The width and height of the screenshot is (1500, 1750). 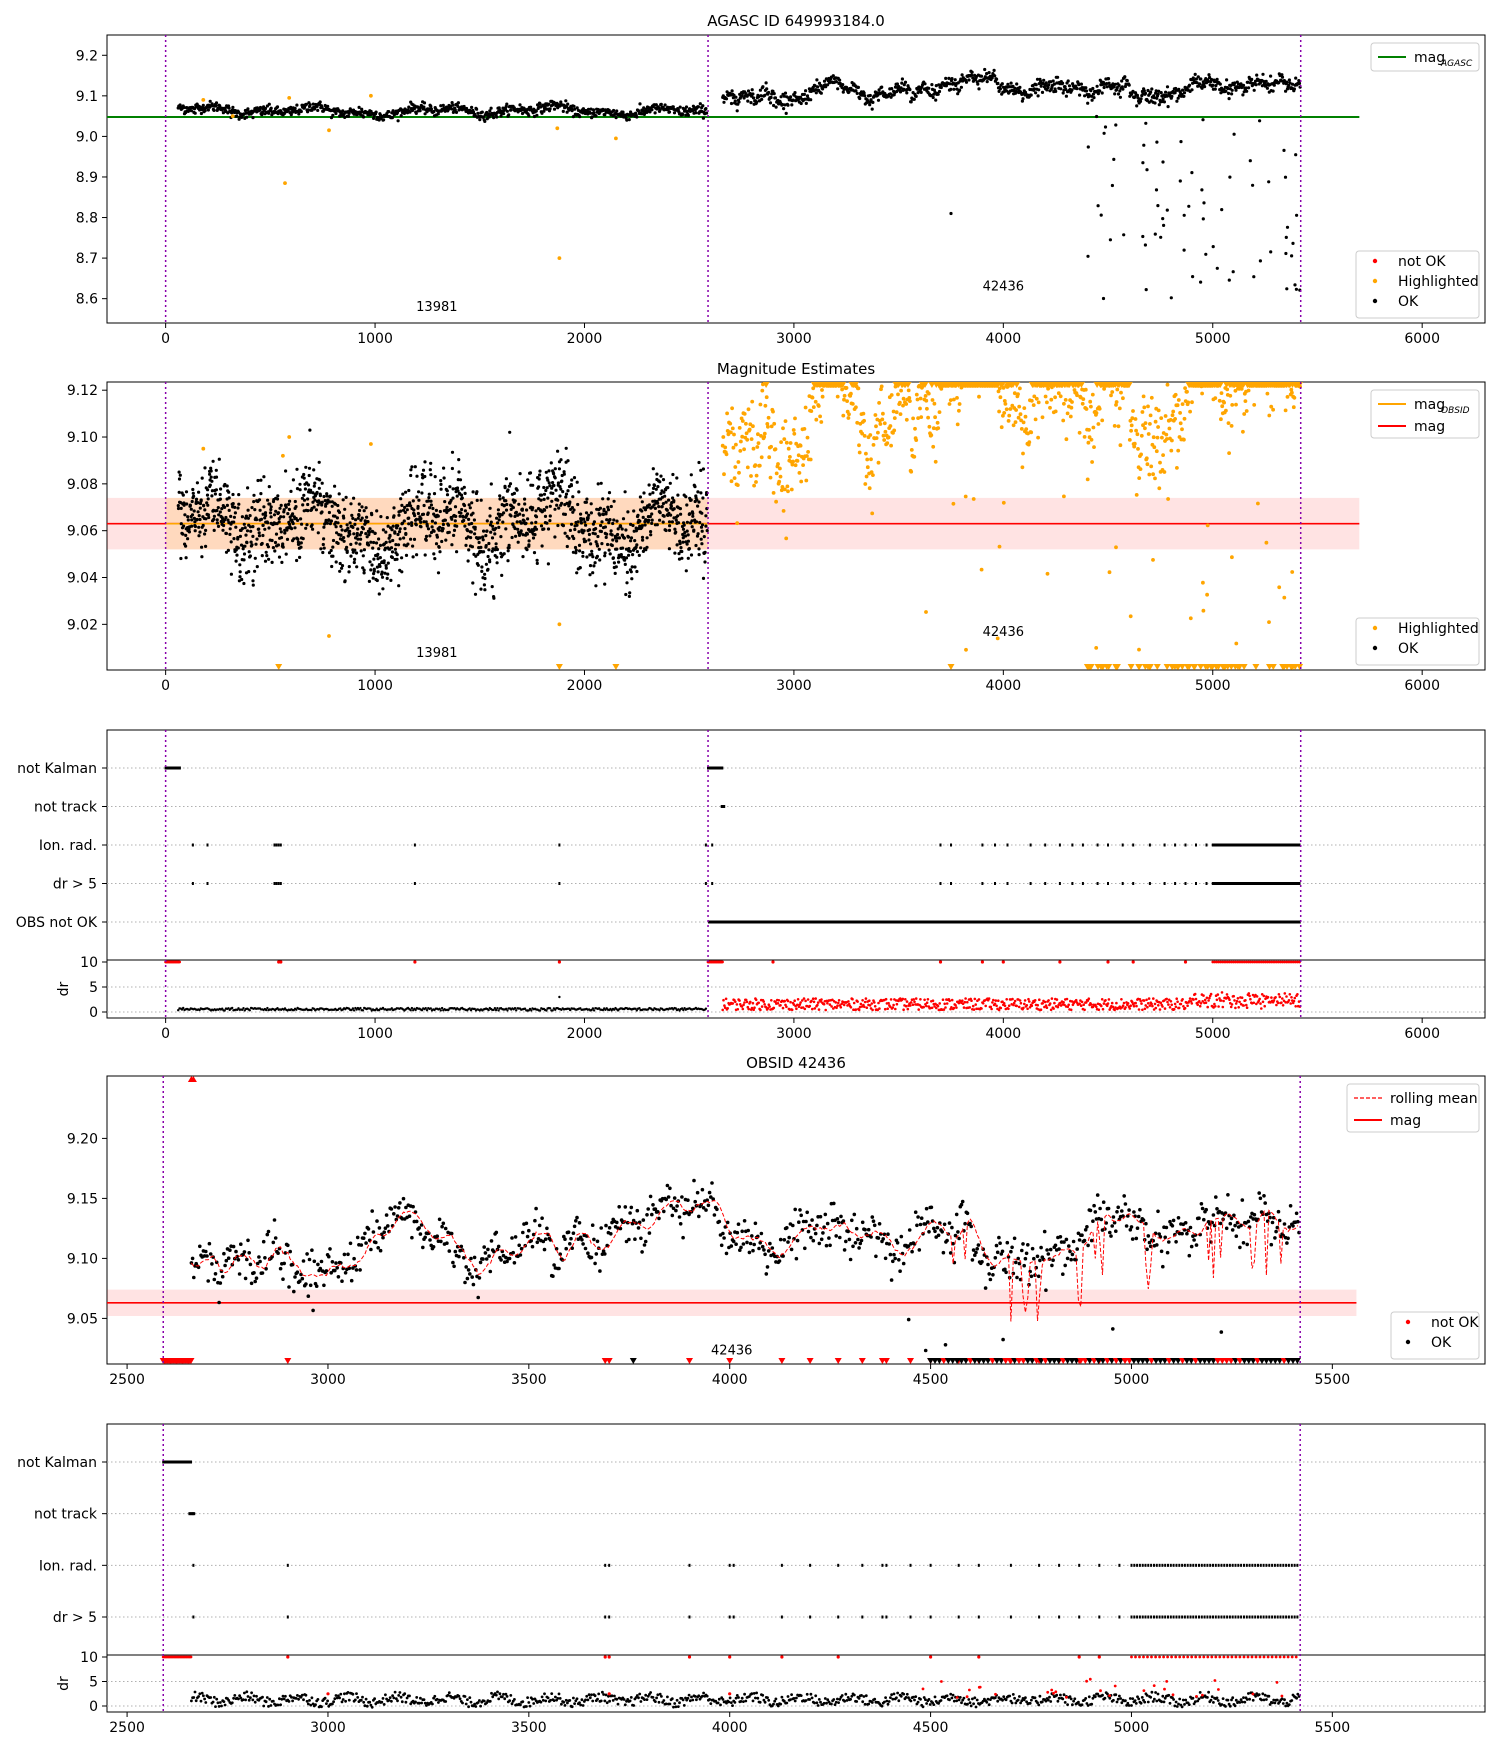 What do you see at coordinates (82, 532) in the screenshot?
I see `y-tick-label: 9.06` at bounding box center [82, 532].